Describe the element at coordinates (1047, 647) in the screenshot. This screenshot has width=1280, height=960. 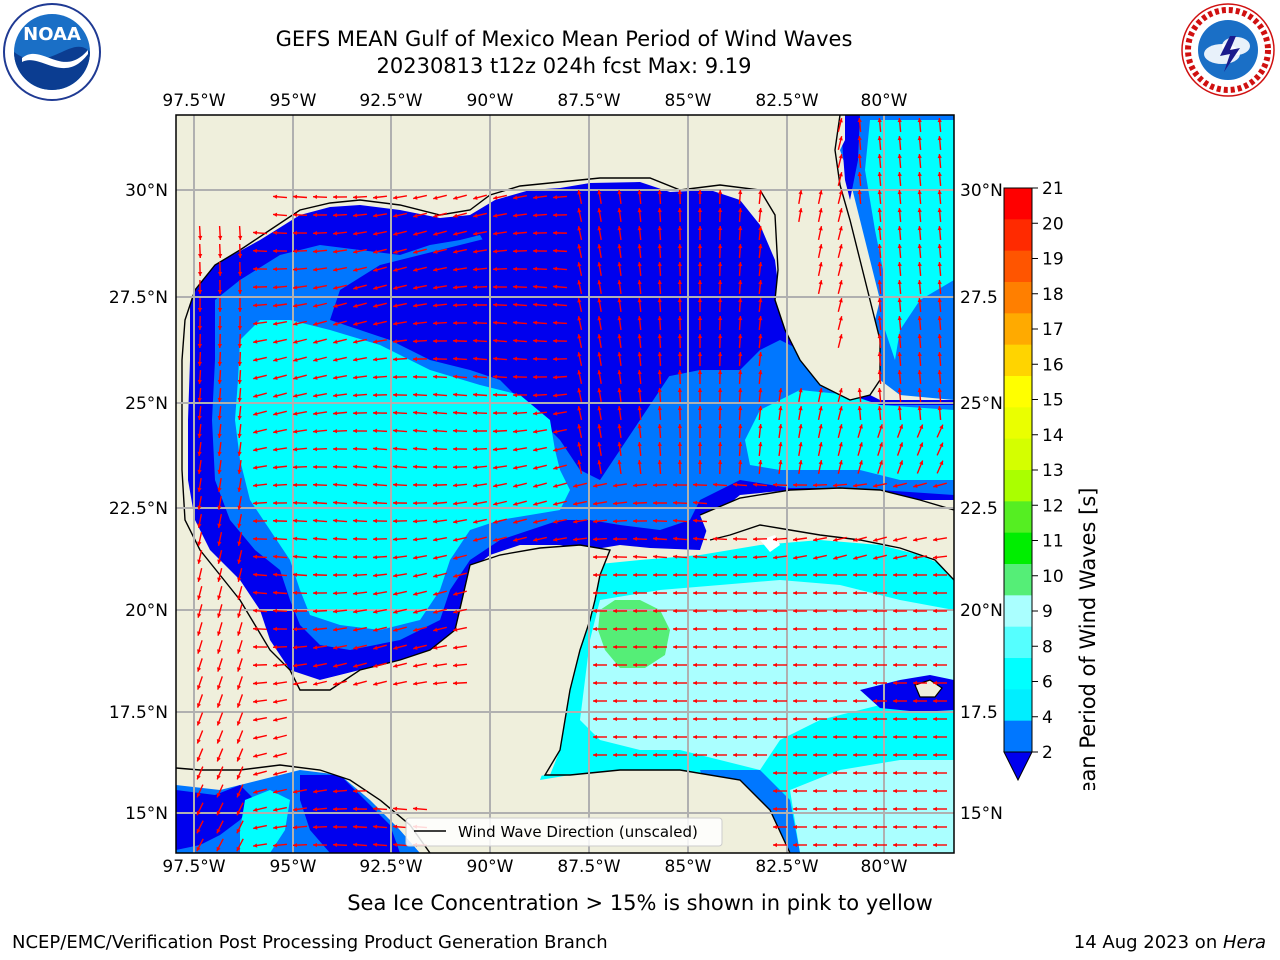
I see `colorbar-tick-label: 8` at that location.